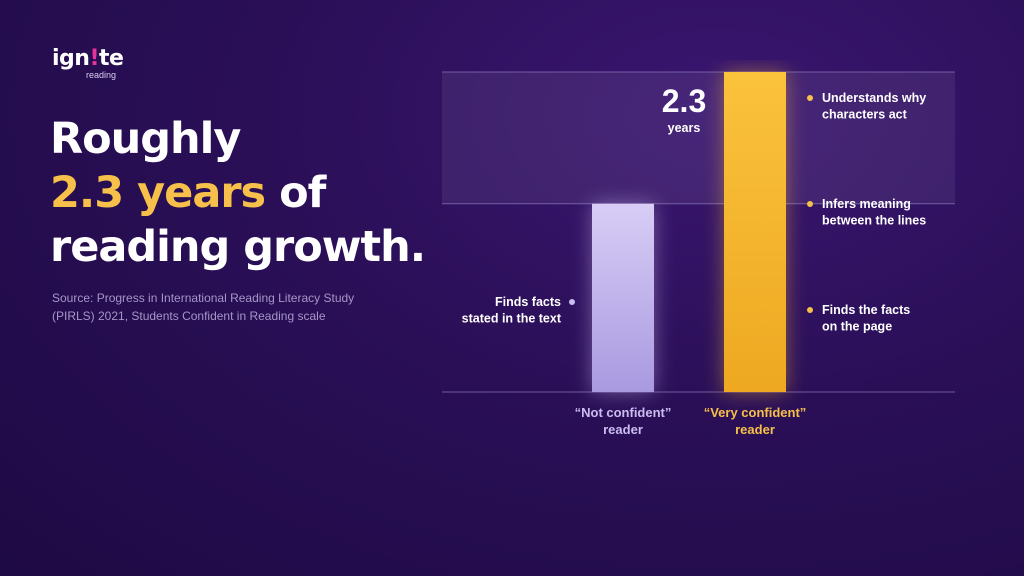 Image resolution: width=1024 pixels, height=576 pixels. I want to click on level-label-3-line-1: Infers meaning, so click(866, 204).